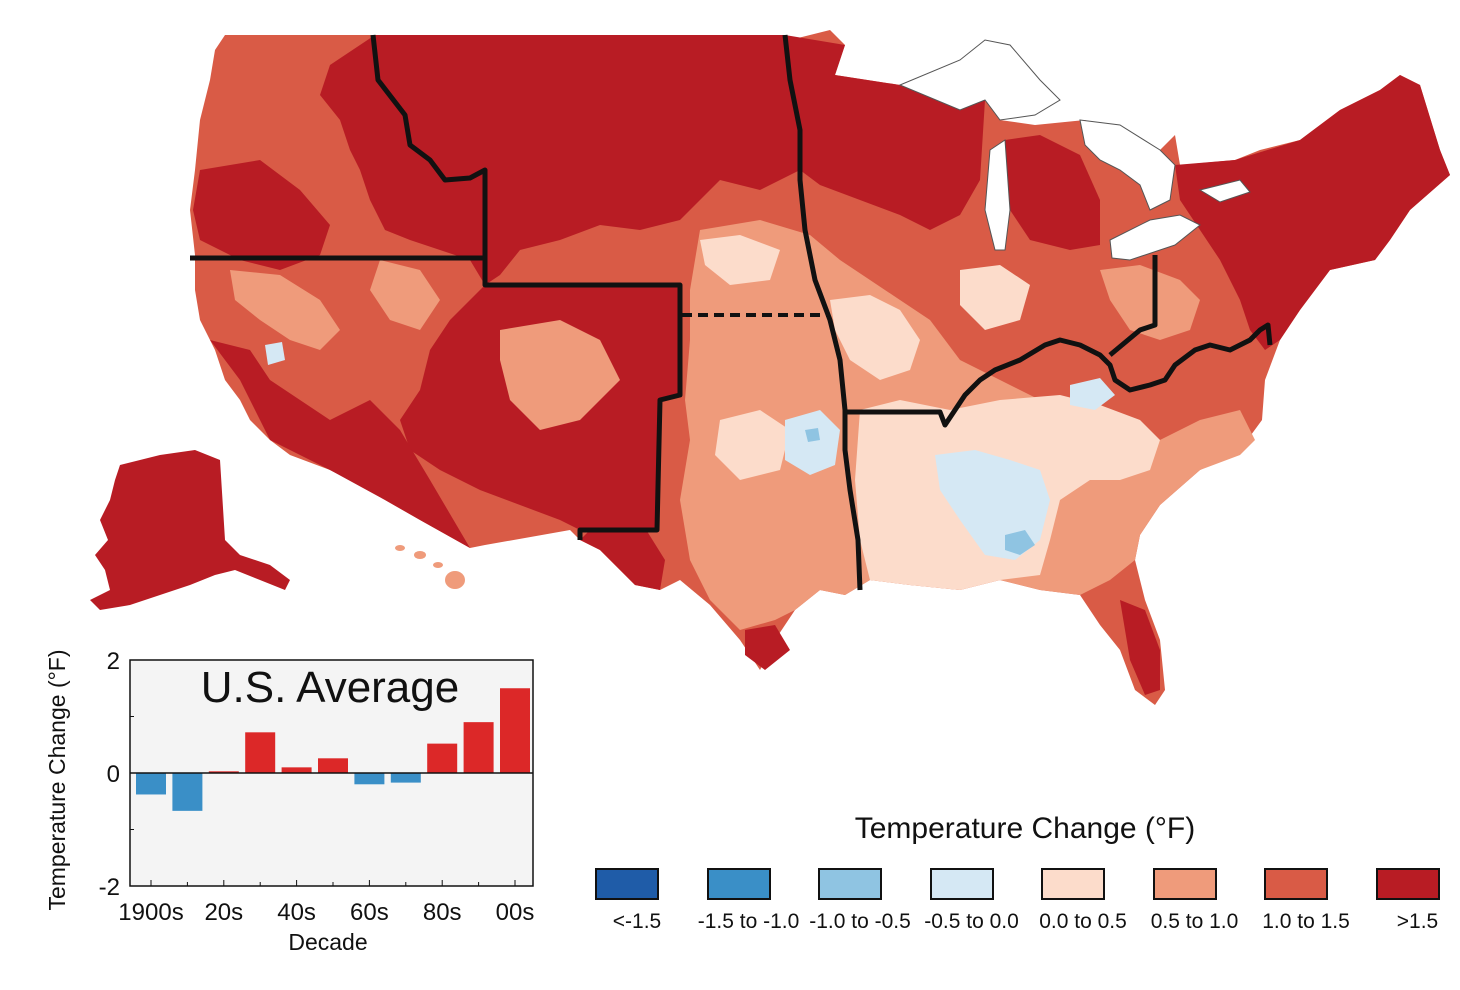 Image resolution: width=1460 pixels, height=990 pixels. Describe the element at coordinates (113, 774) in the screenshot. I see `y-tick-label: 0` at that location.